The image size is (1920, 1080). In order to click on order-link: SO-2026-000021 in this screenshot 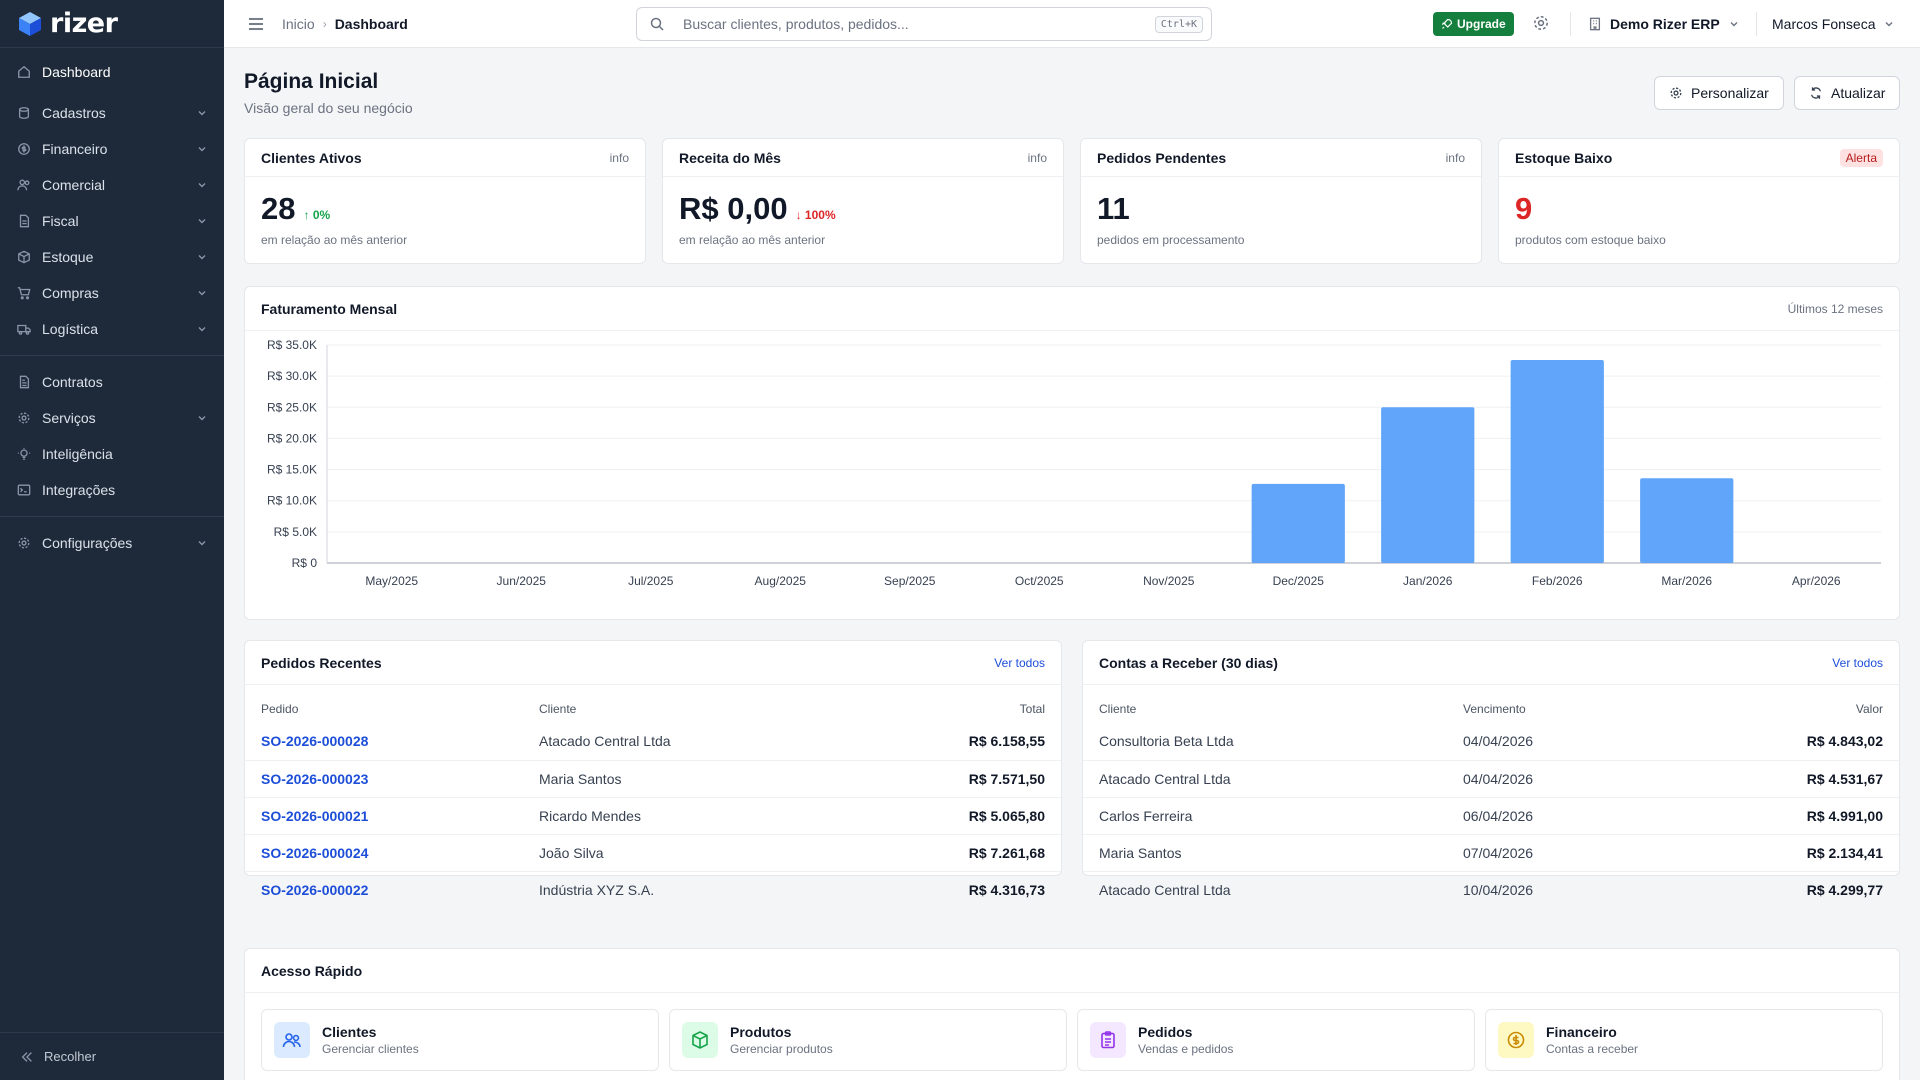, I will do `click(315, 815)`.